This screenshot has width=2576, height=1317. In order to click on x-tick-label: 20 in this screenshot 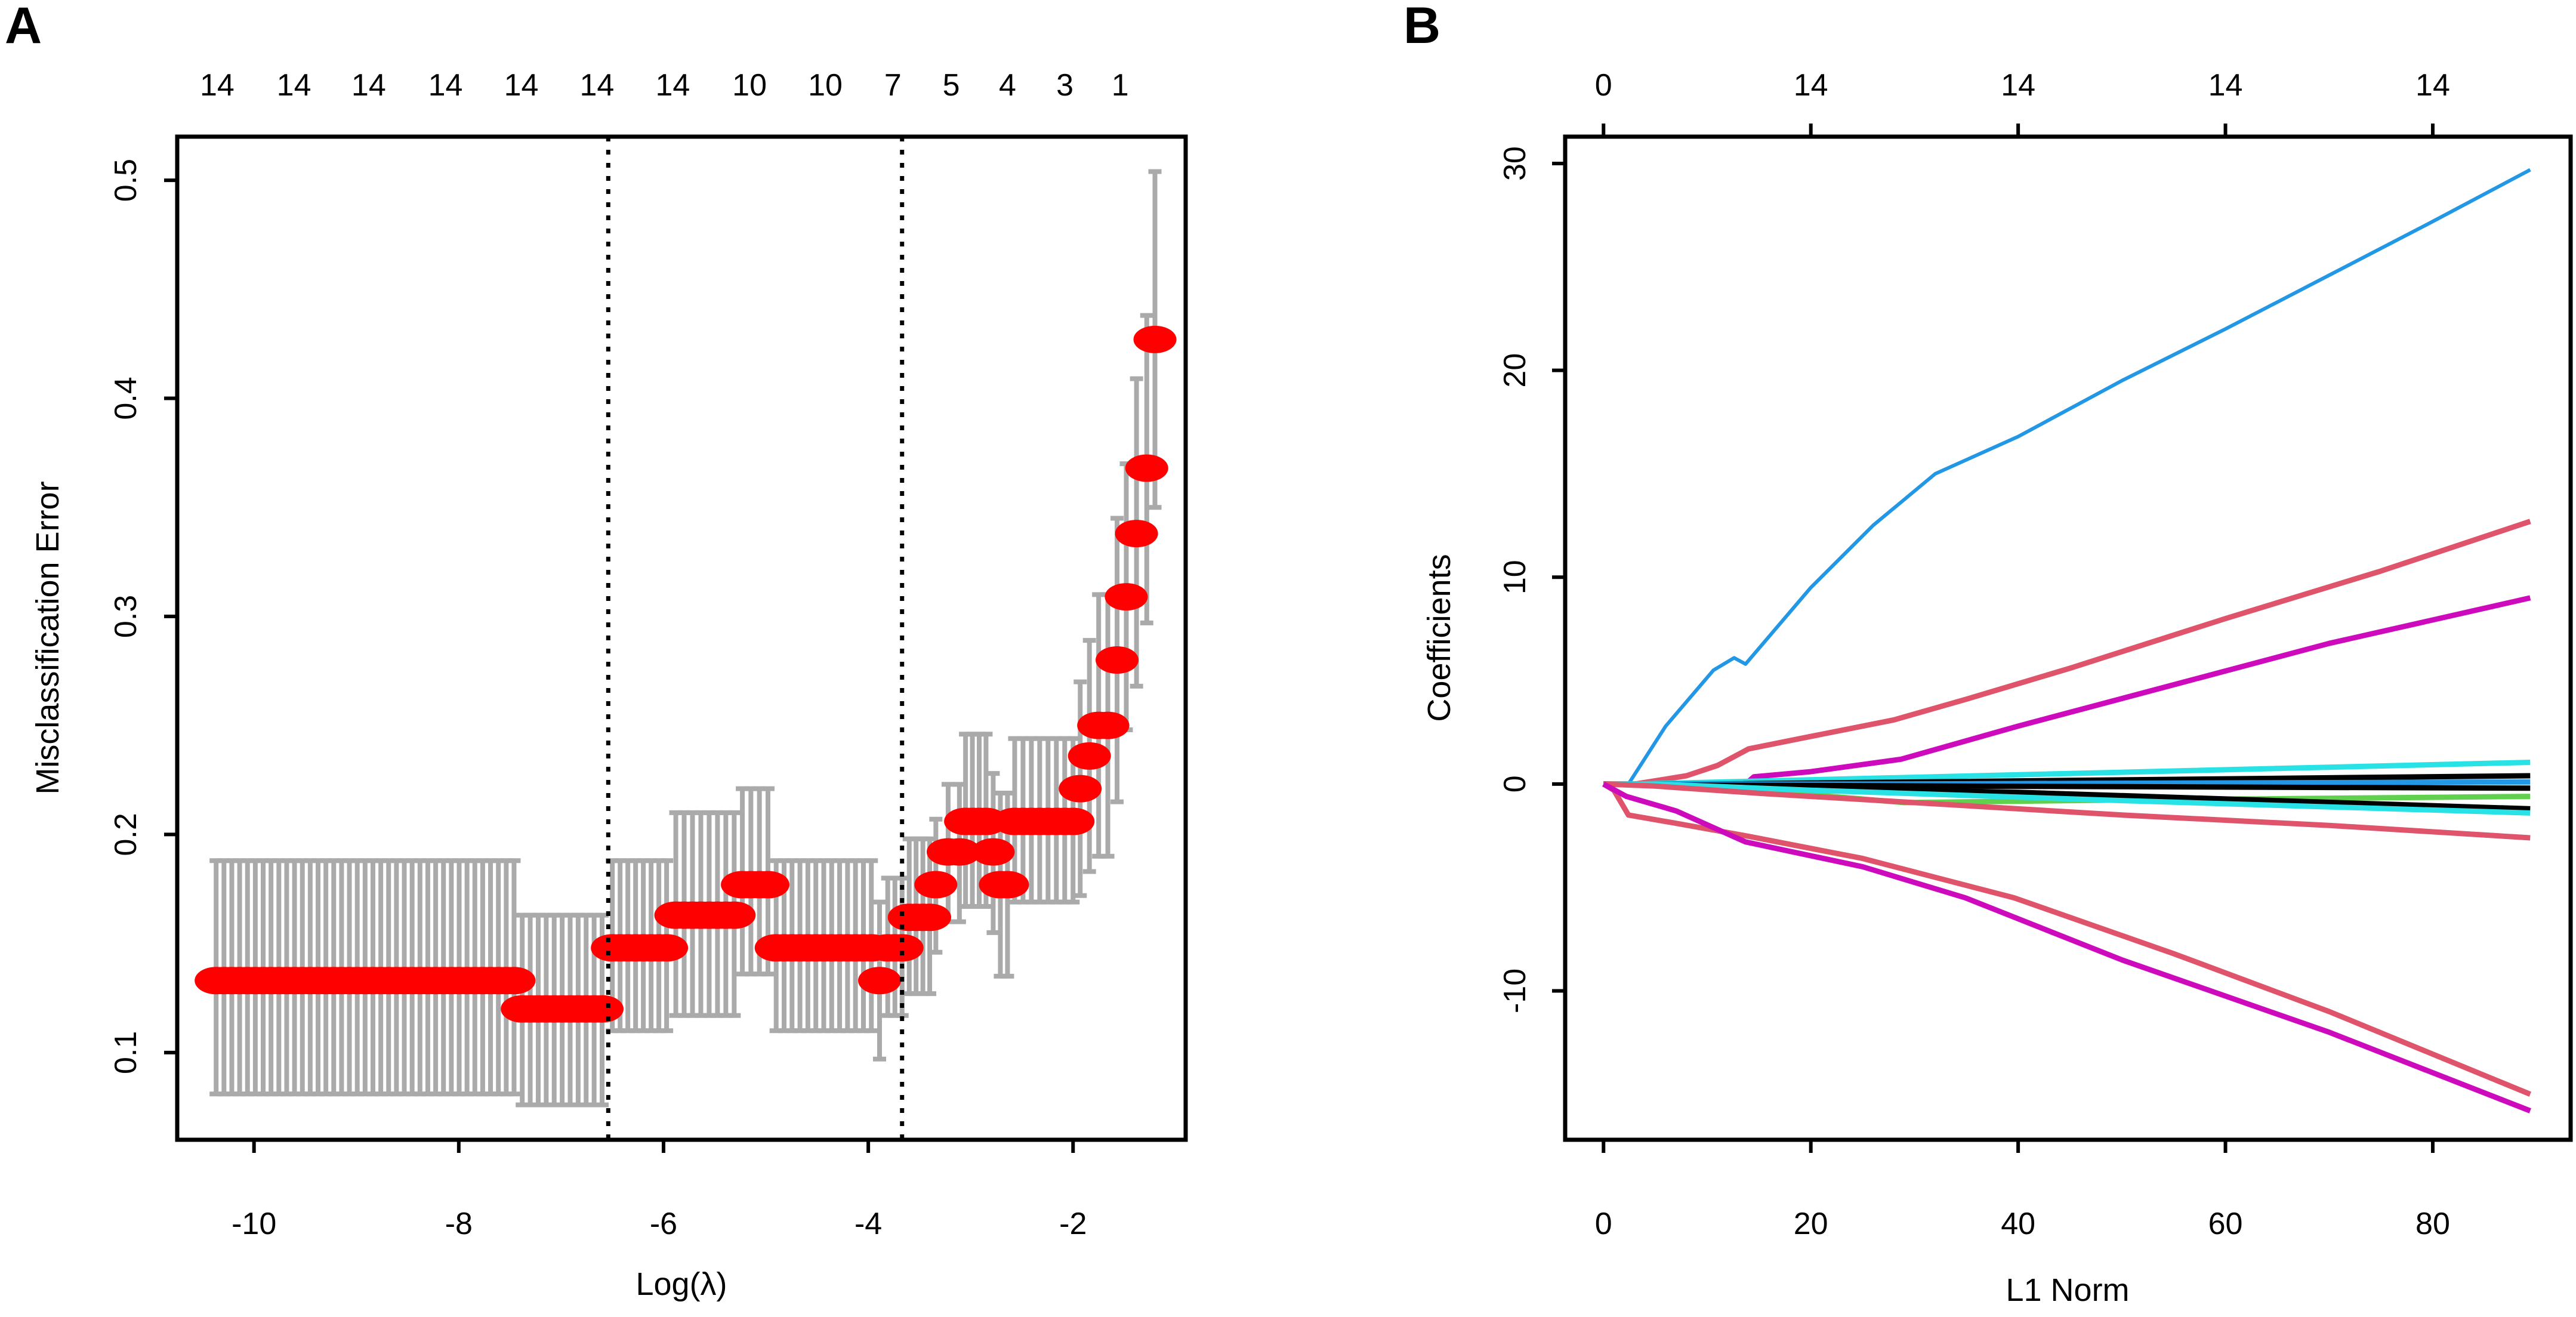, I will do `click(1811, 1224)`.